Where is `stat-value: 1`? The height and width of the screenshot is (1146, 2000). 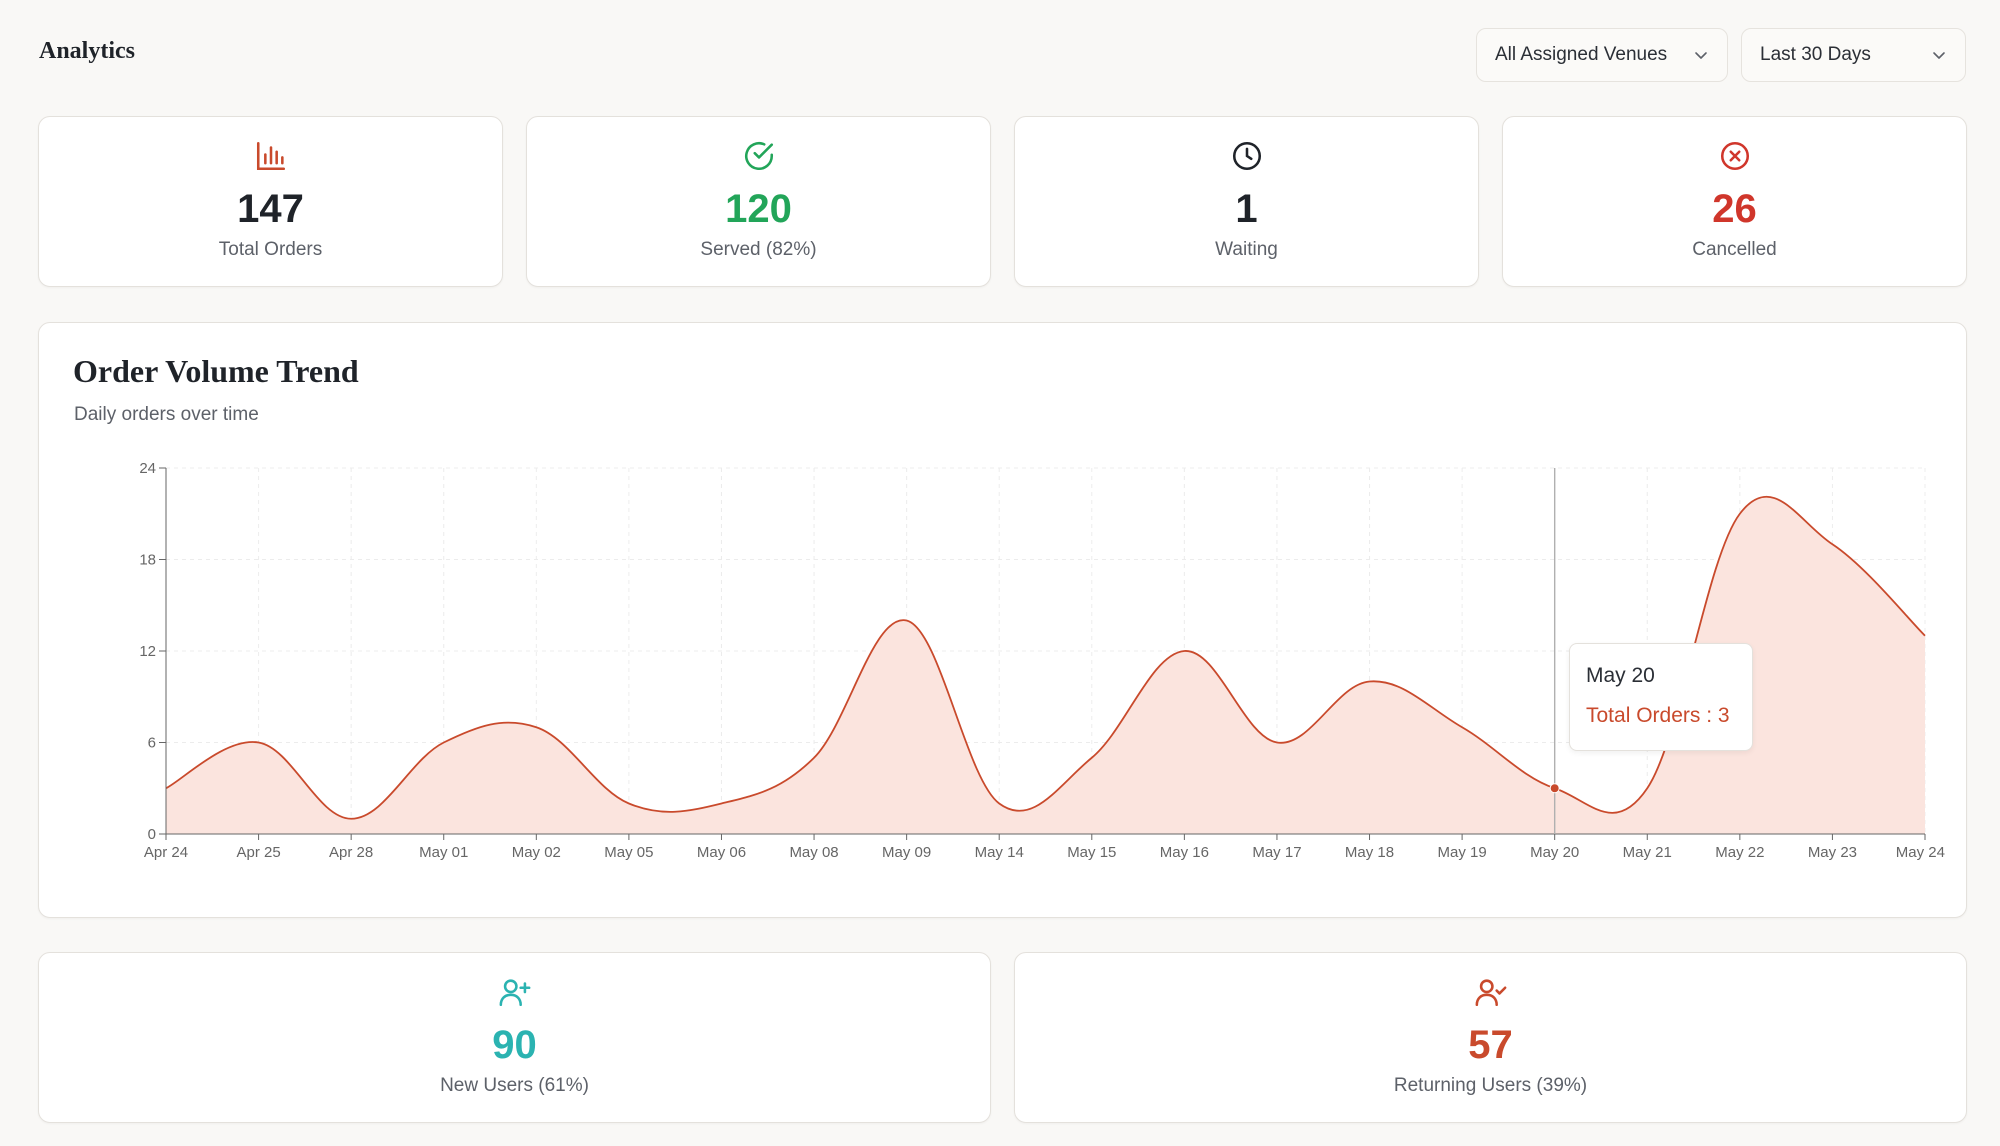 stat-value: 1 is located at coordinates (1246, 209).